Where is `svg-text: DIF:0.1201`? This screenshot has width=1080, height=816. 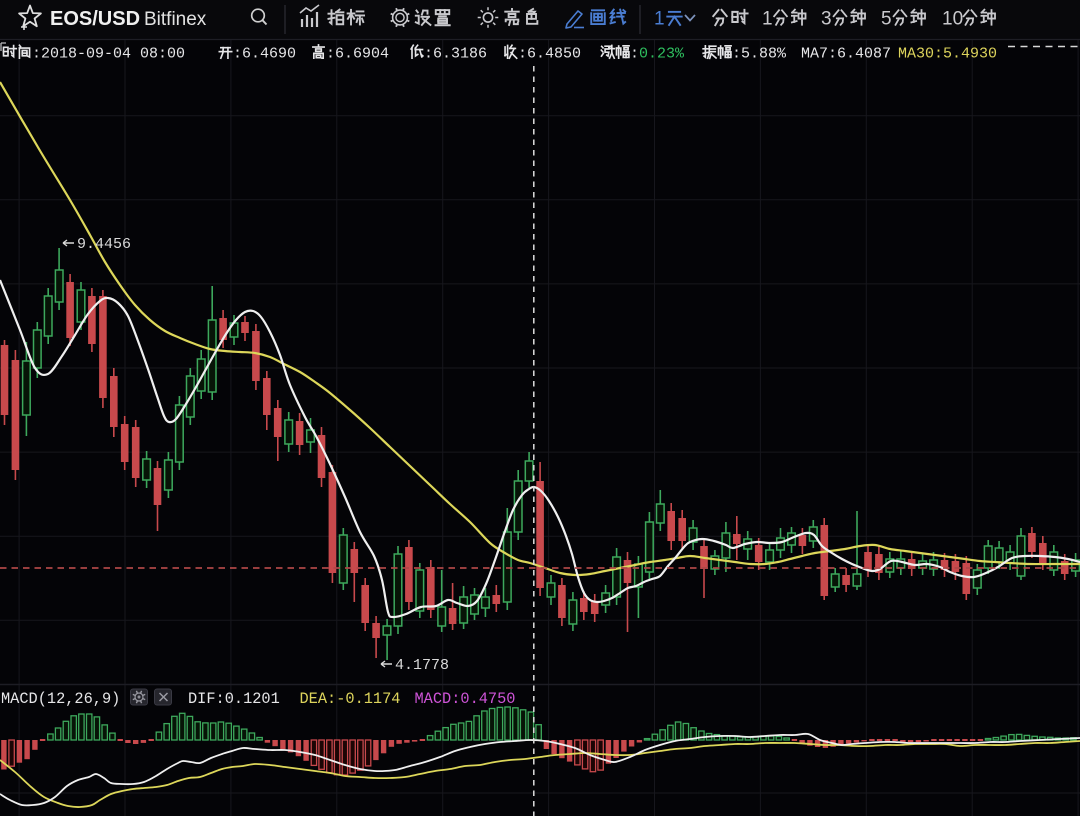 svg-text: DIF:0.1201 is located at coordinates (234, 699).